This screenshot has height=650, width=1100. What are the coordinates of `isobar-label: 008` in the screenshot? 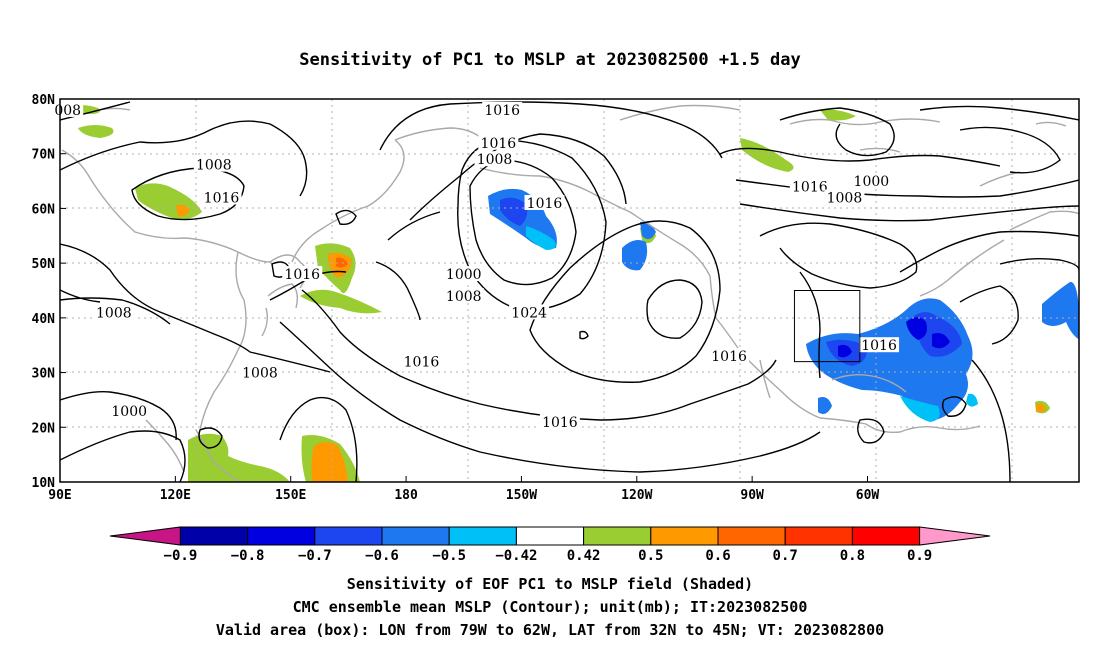 It's located at (67, 111).